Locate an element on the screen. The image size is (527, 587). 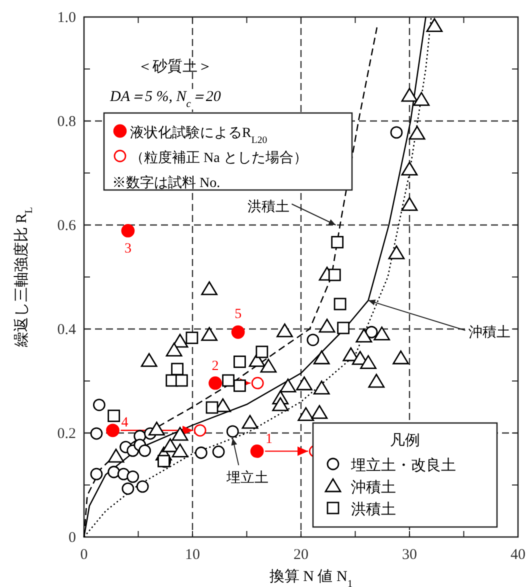
annotation: 洪積土 is located at coordinates (269, 207).